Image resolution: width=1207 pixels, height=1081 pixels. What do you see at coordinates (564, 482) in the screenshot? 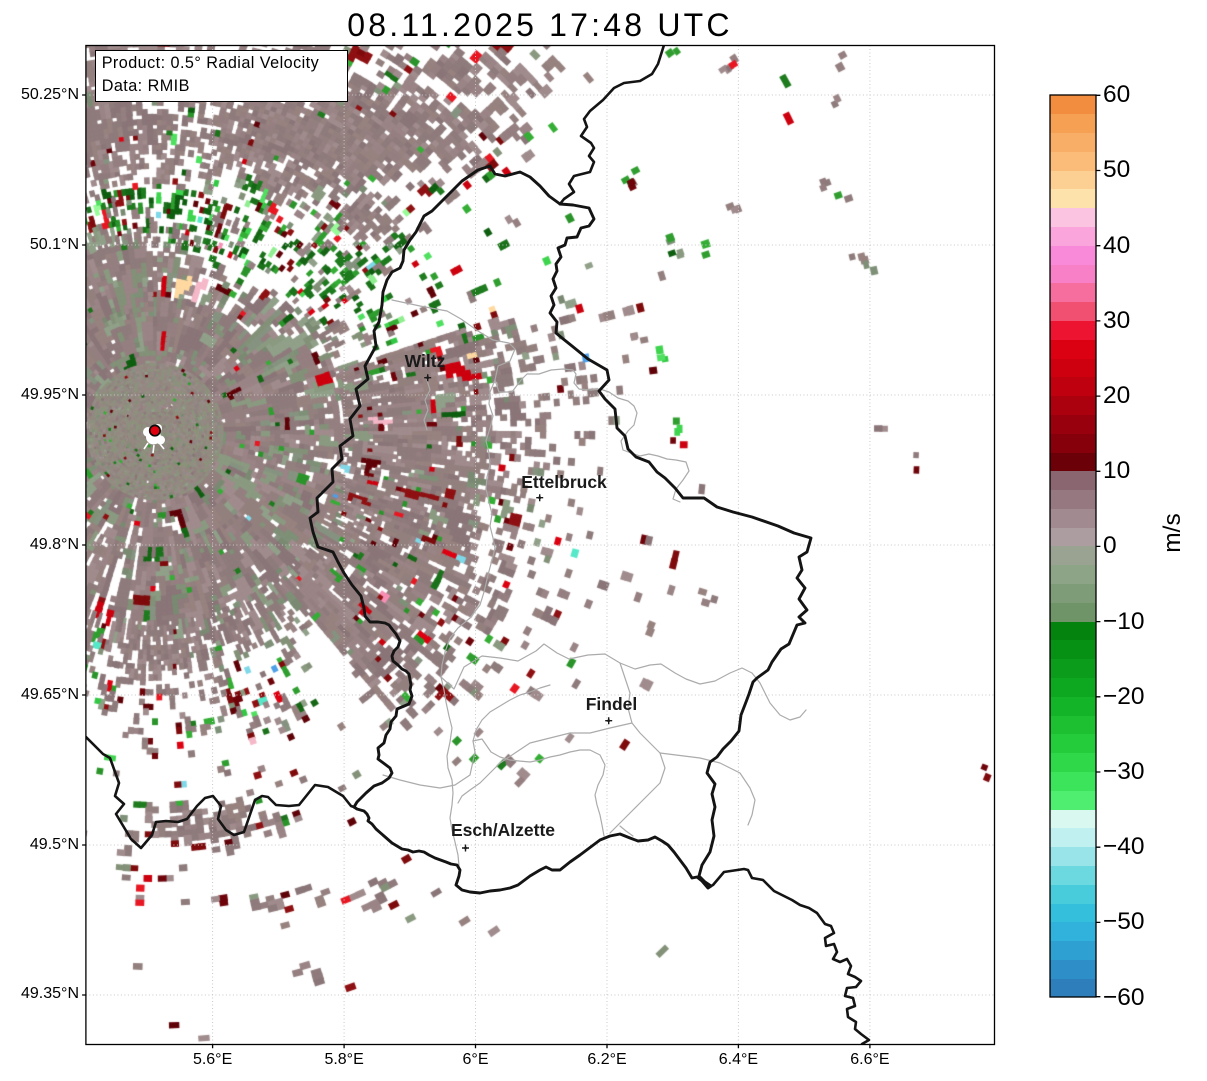
I see `svg-text: Ettelbruck` at bounding box center [564, 482].